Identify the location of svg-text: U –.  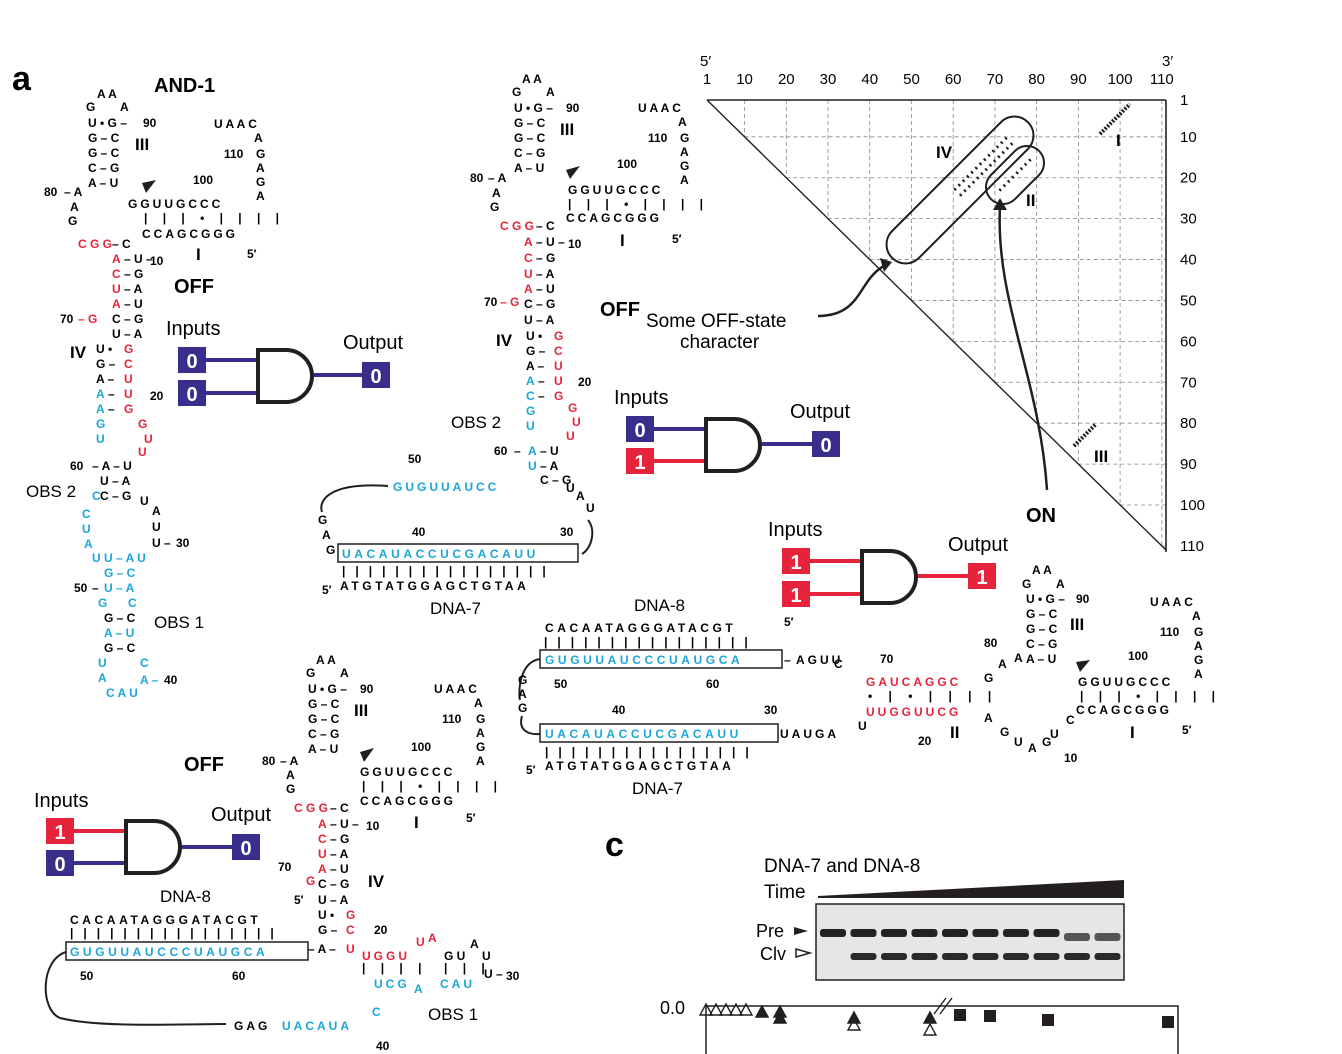
(493, 974).